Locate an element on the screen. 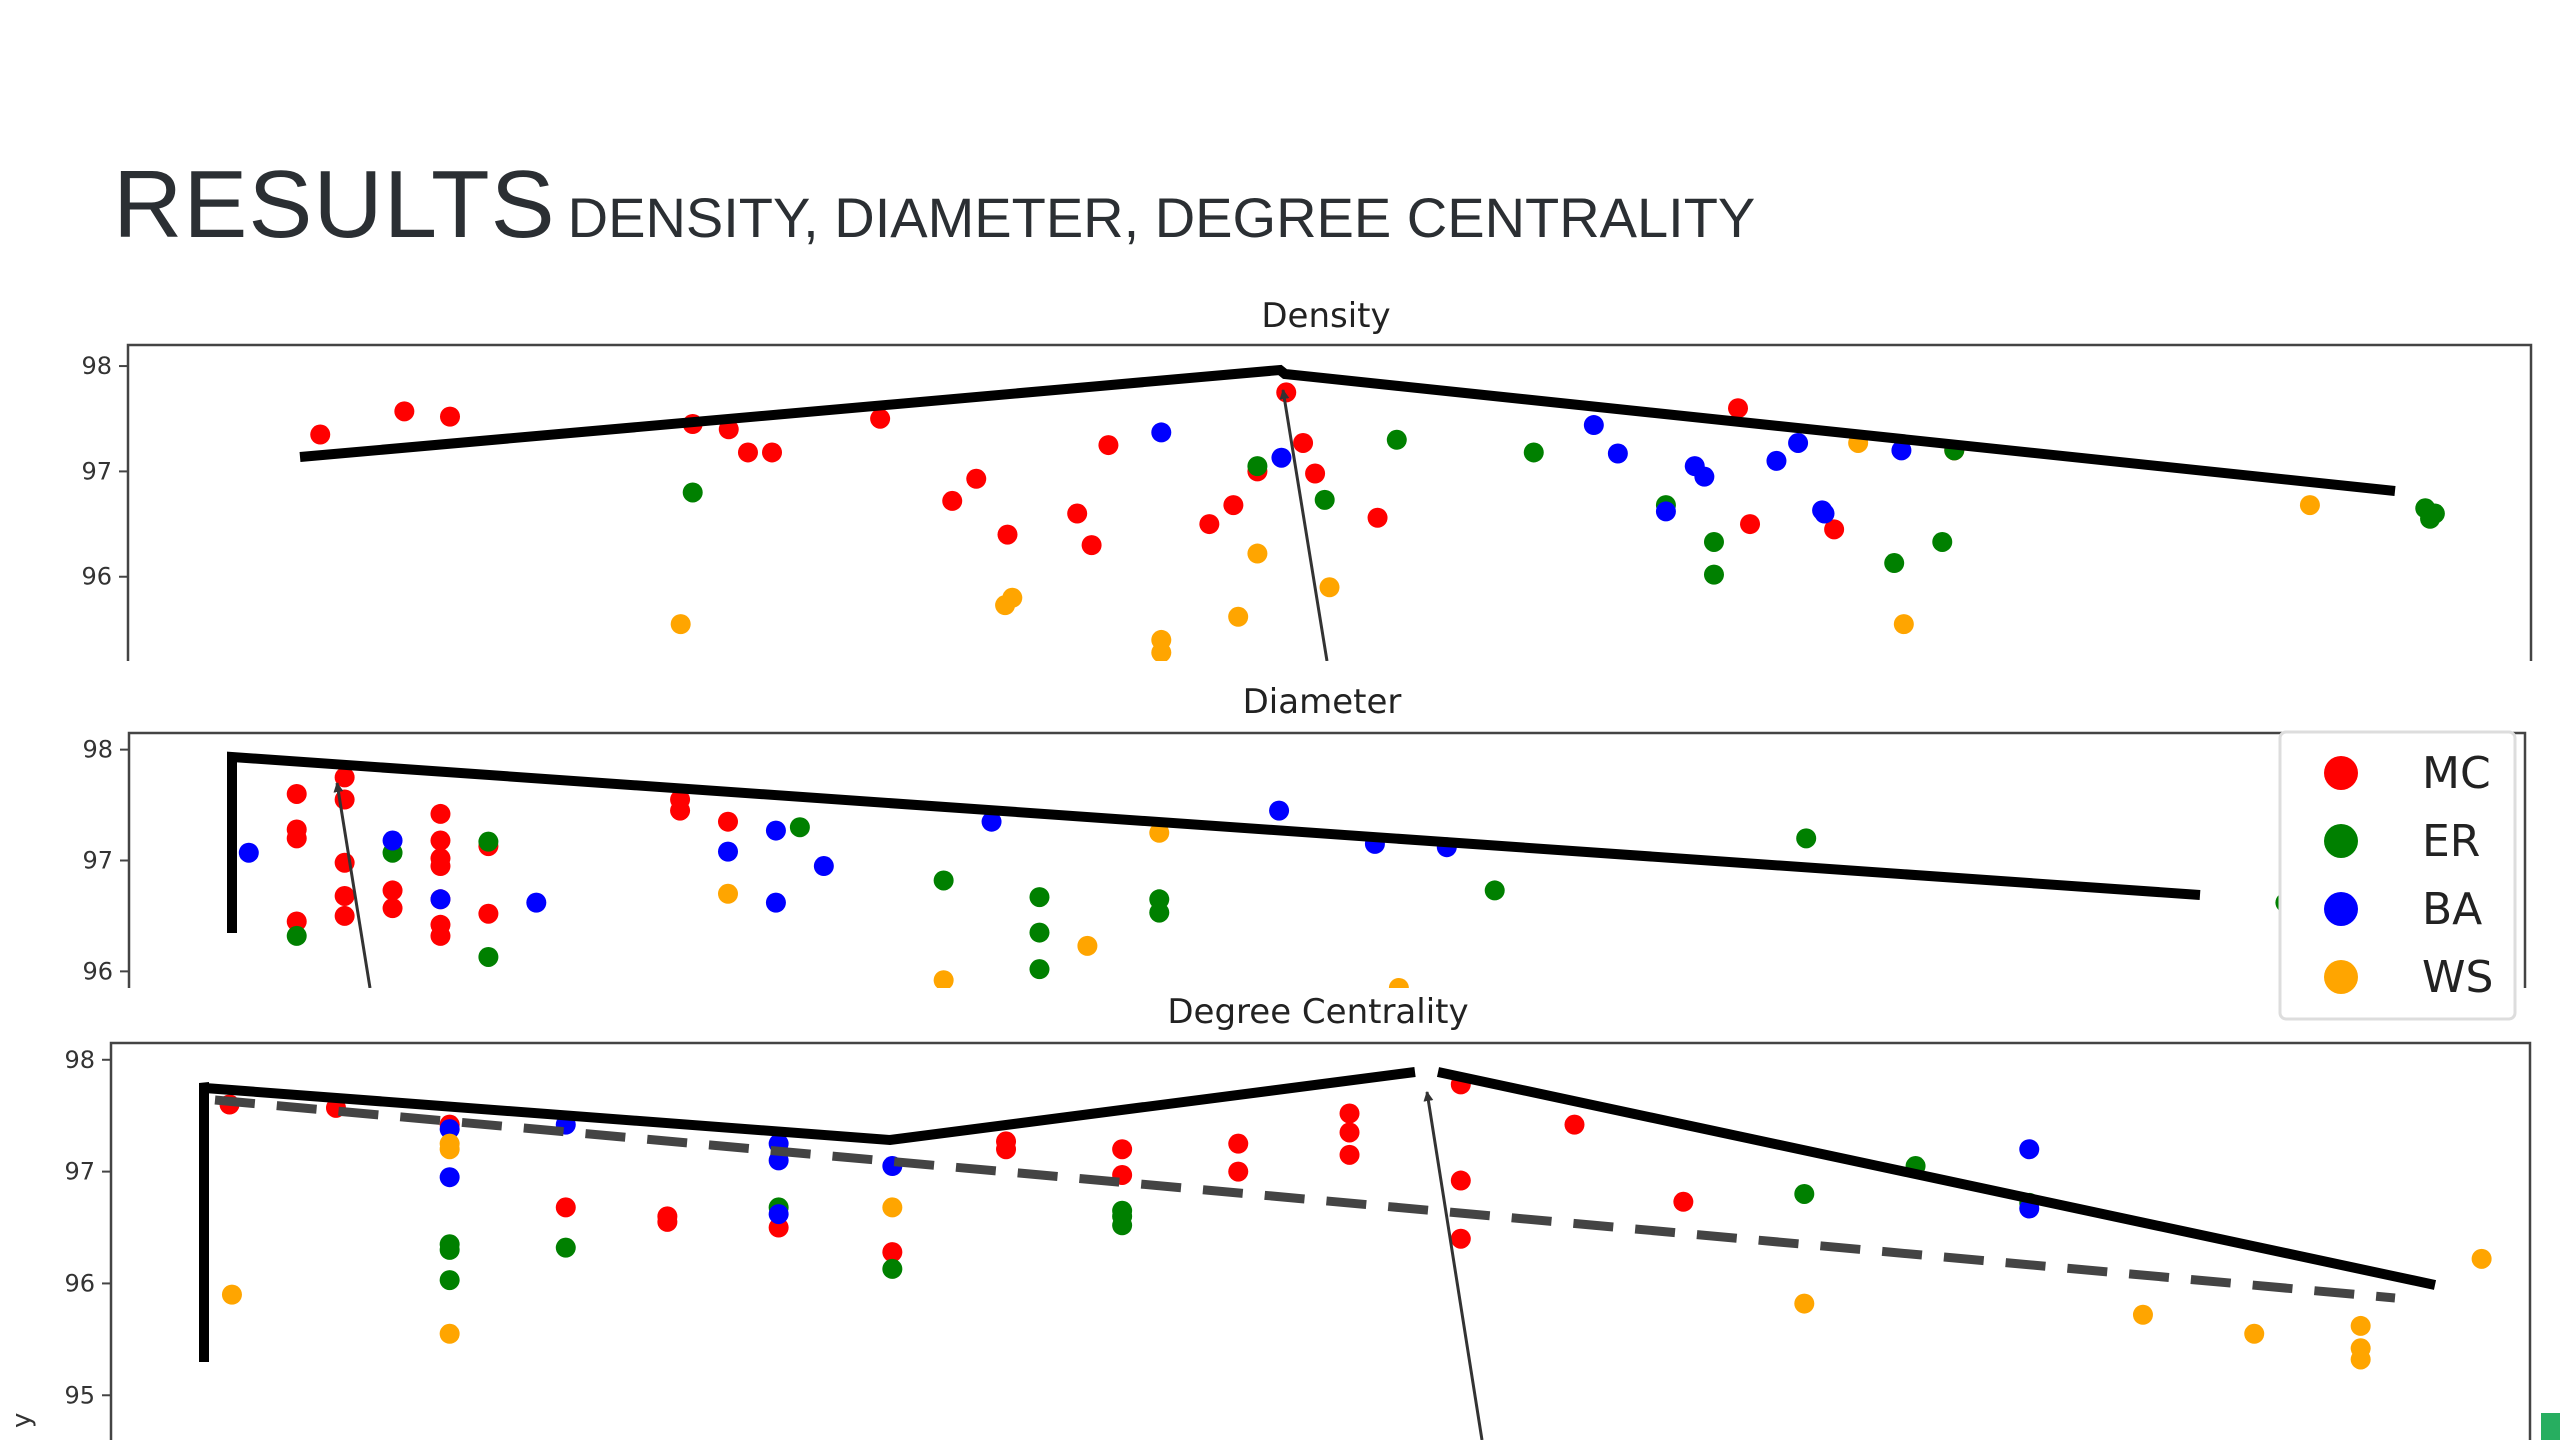  degree-centrality-point-ba is located at coordinates (449, 1129).